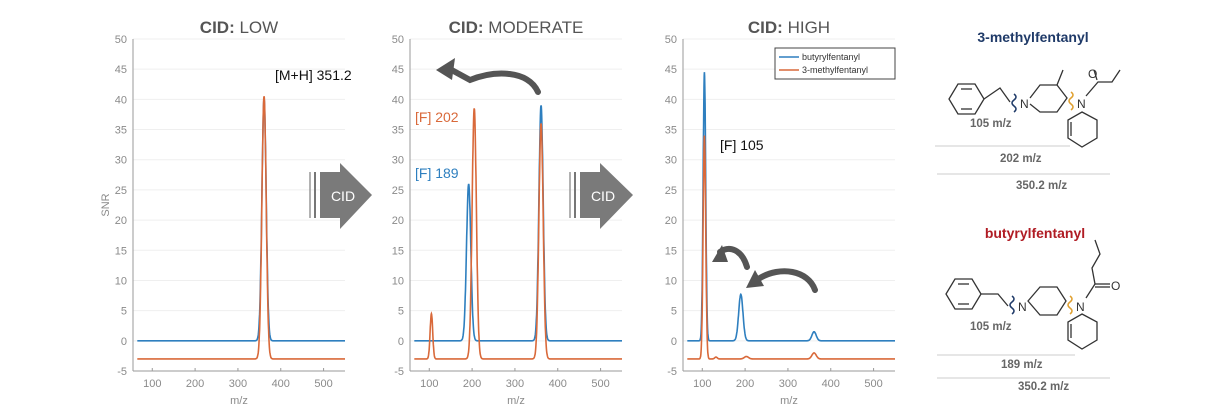 This screenshot has height=419, width=1211. Describe the element at coordinates (1035, 233) in the screenshot. I see `structure-title: butyrylfentanyl` at that location.